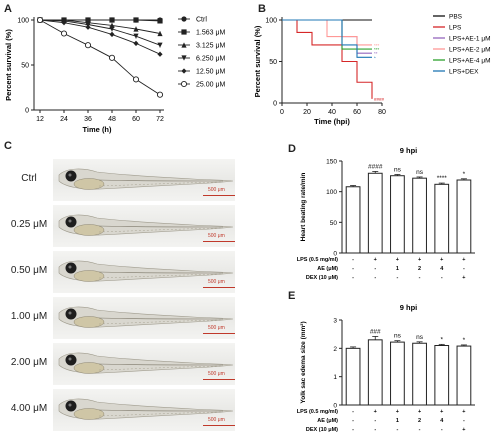 This screenshot has width=500, height=441. What do you see at coordinates (210, 72) in the screenshot?
I see `legend-label-a: 12.50 μM` at bounding box center [210, 72].